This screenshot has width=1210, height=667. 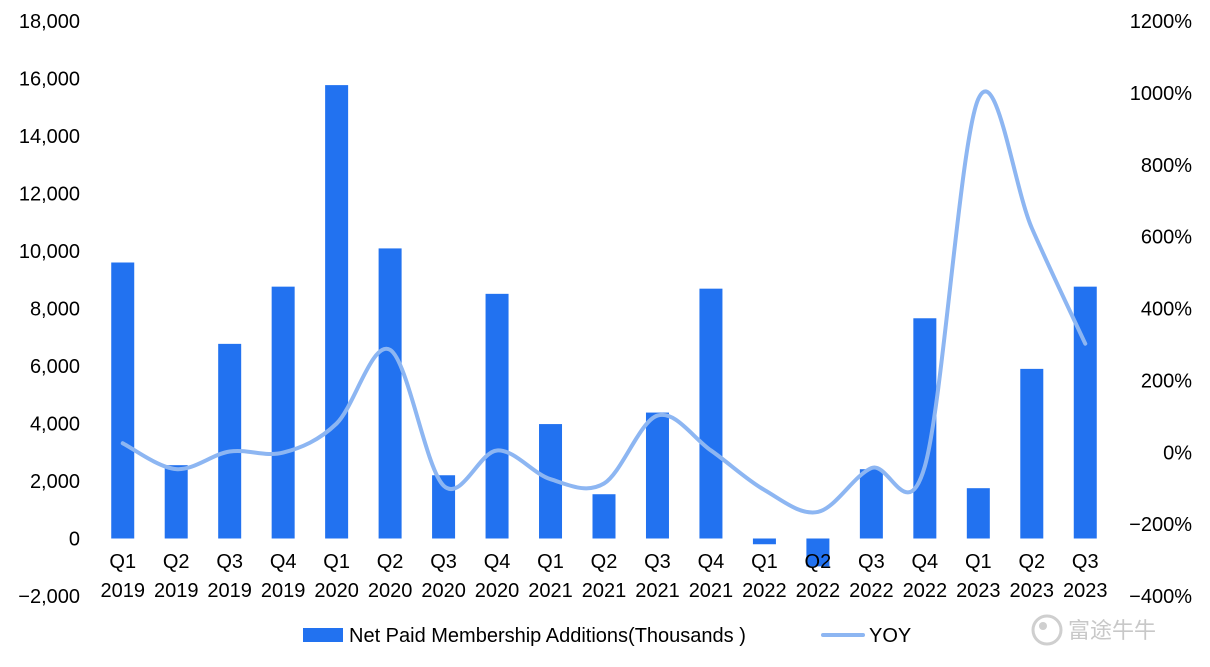 I want to click on left-tick-label: 10,000, so click(x=49, y=252).